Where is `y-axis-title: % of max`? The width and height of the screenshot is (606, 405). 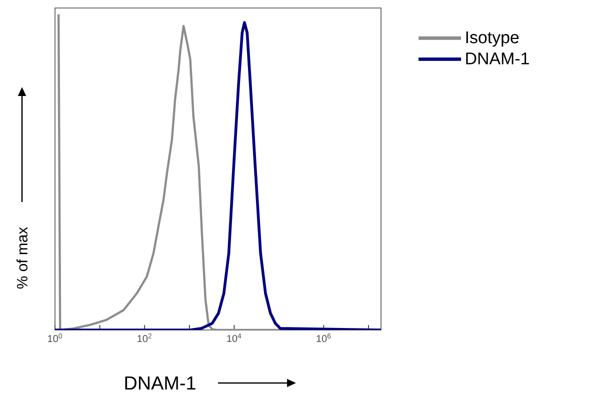 y-axis-title: % of max is located at coordinates (22, 258).